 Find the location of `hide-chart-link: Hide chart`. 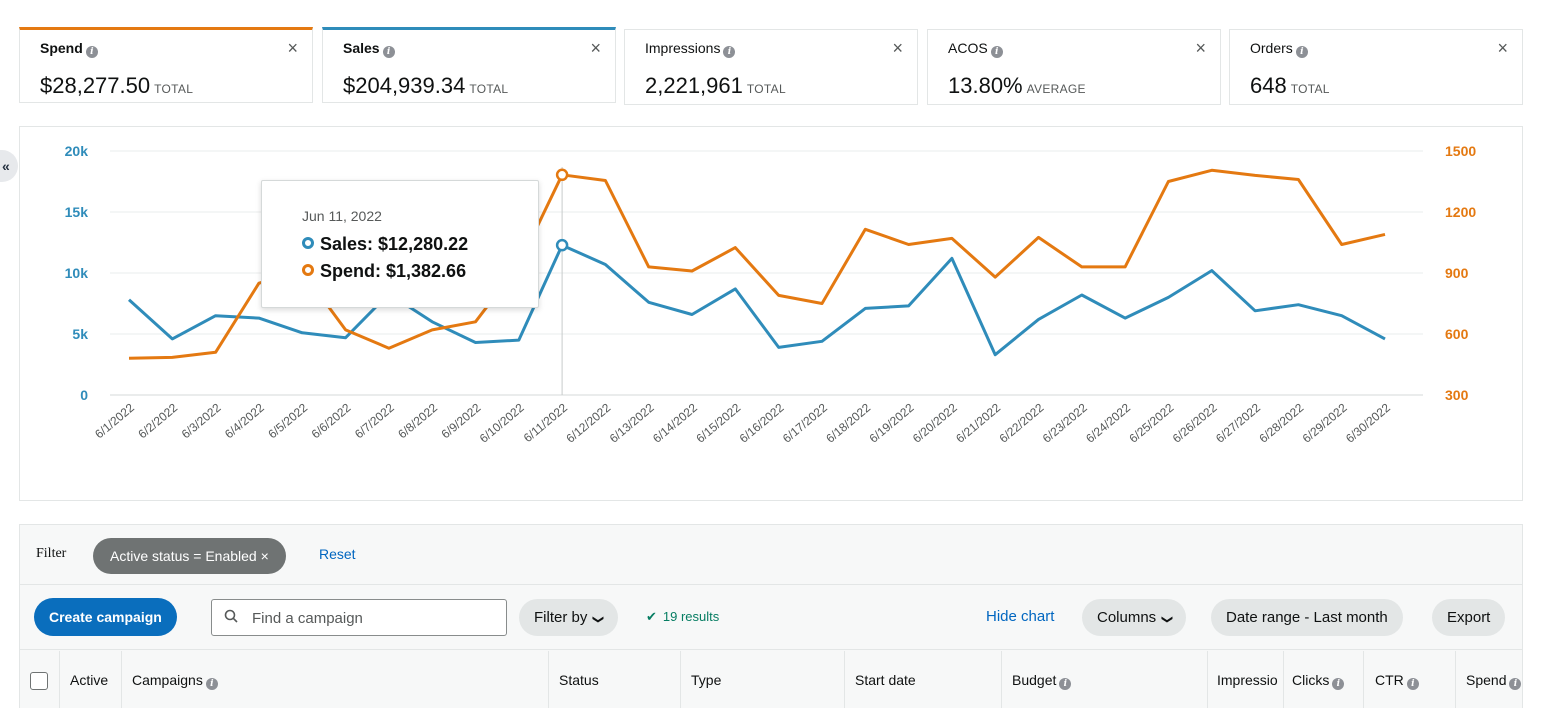

hide-chart-link: Hide chart is located at coordinates (1020, 616).